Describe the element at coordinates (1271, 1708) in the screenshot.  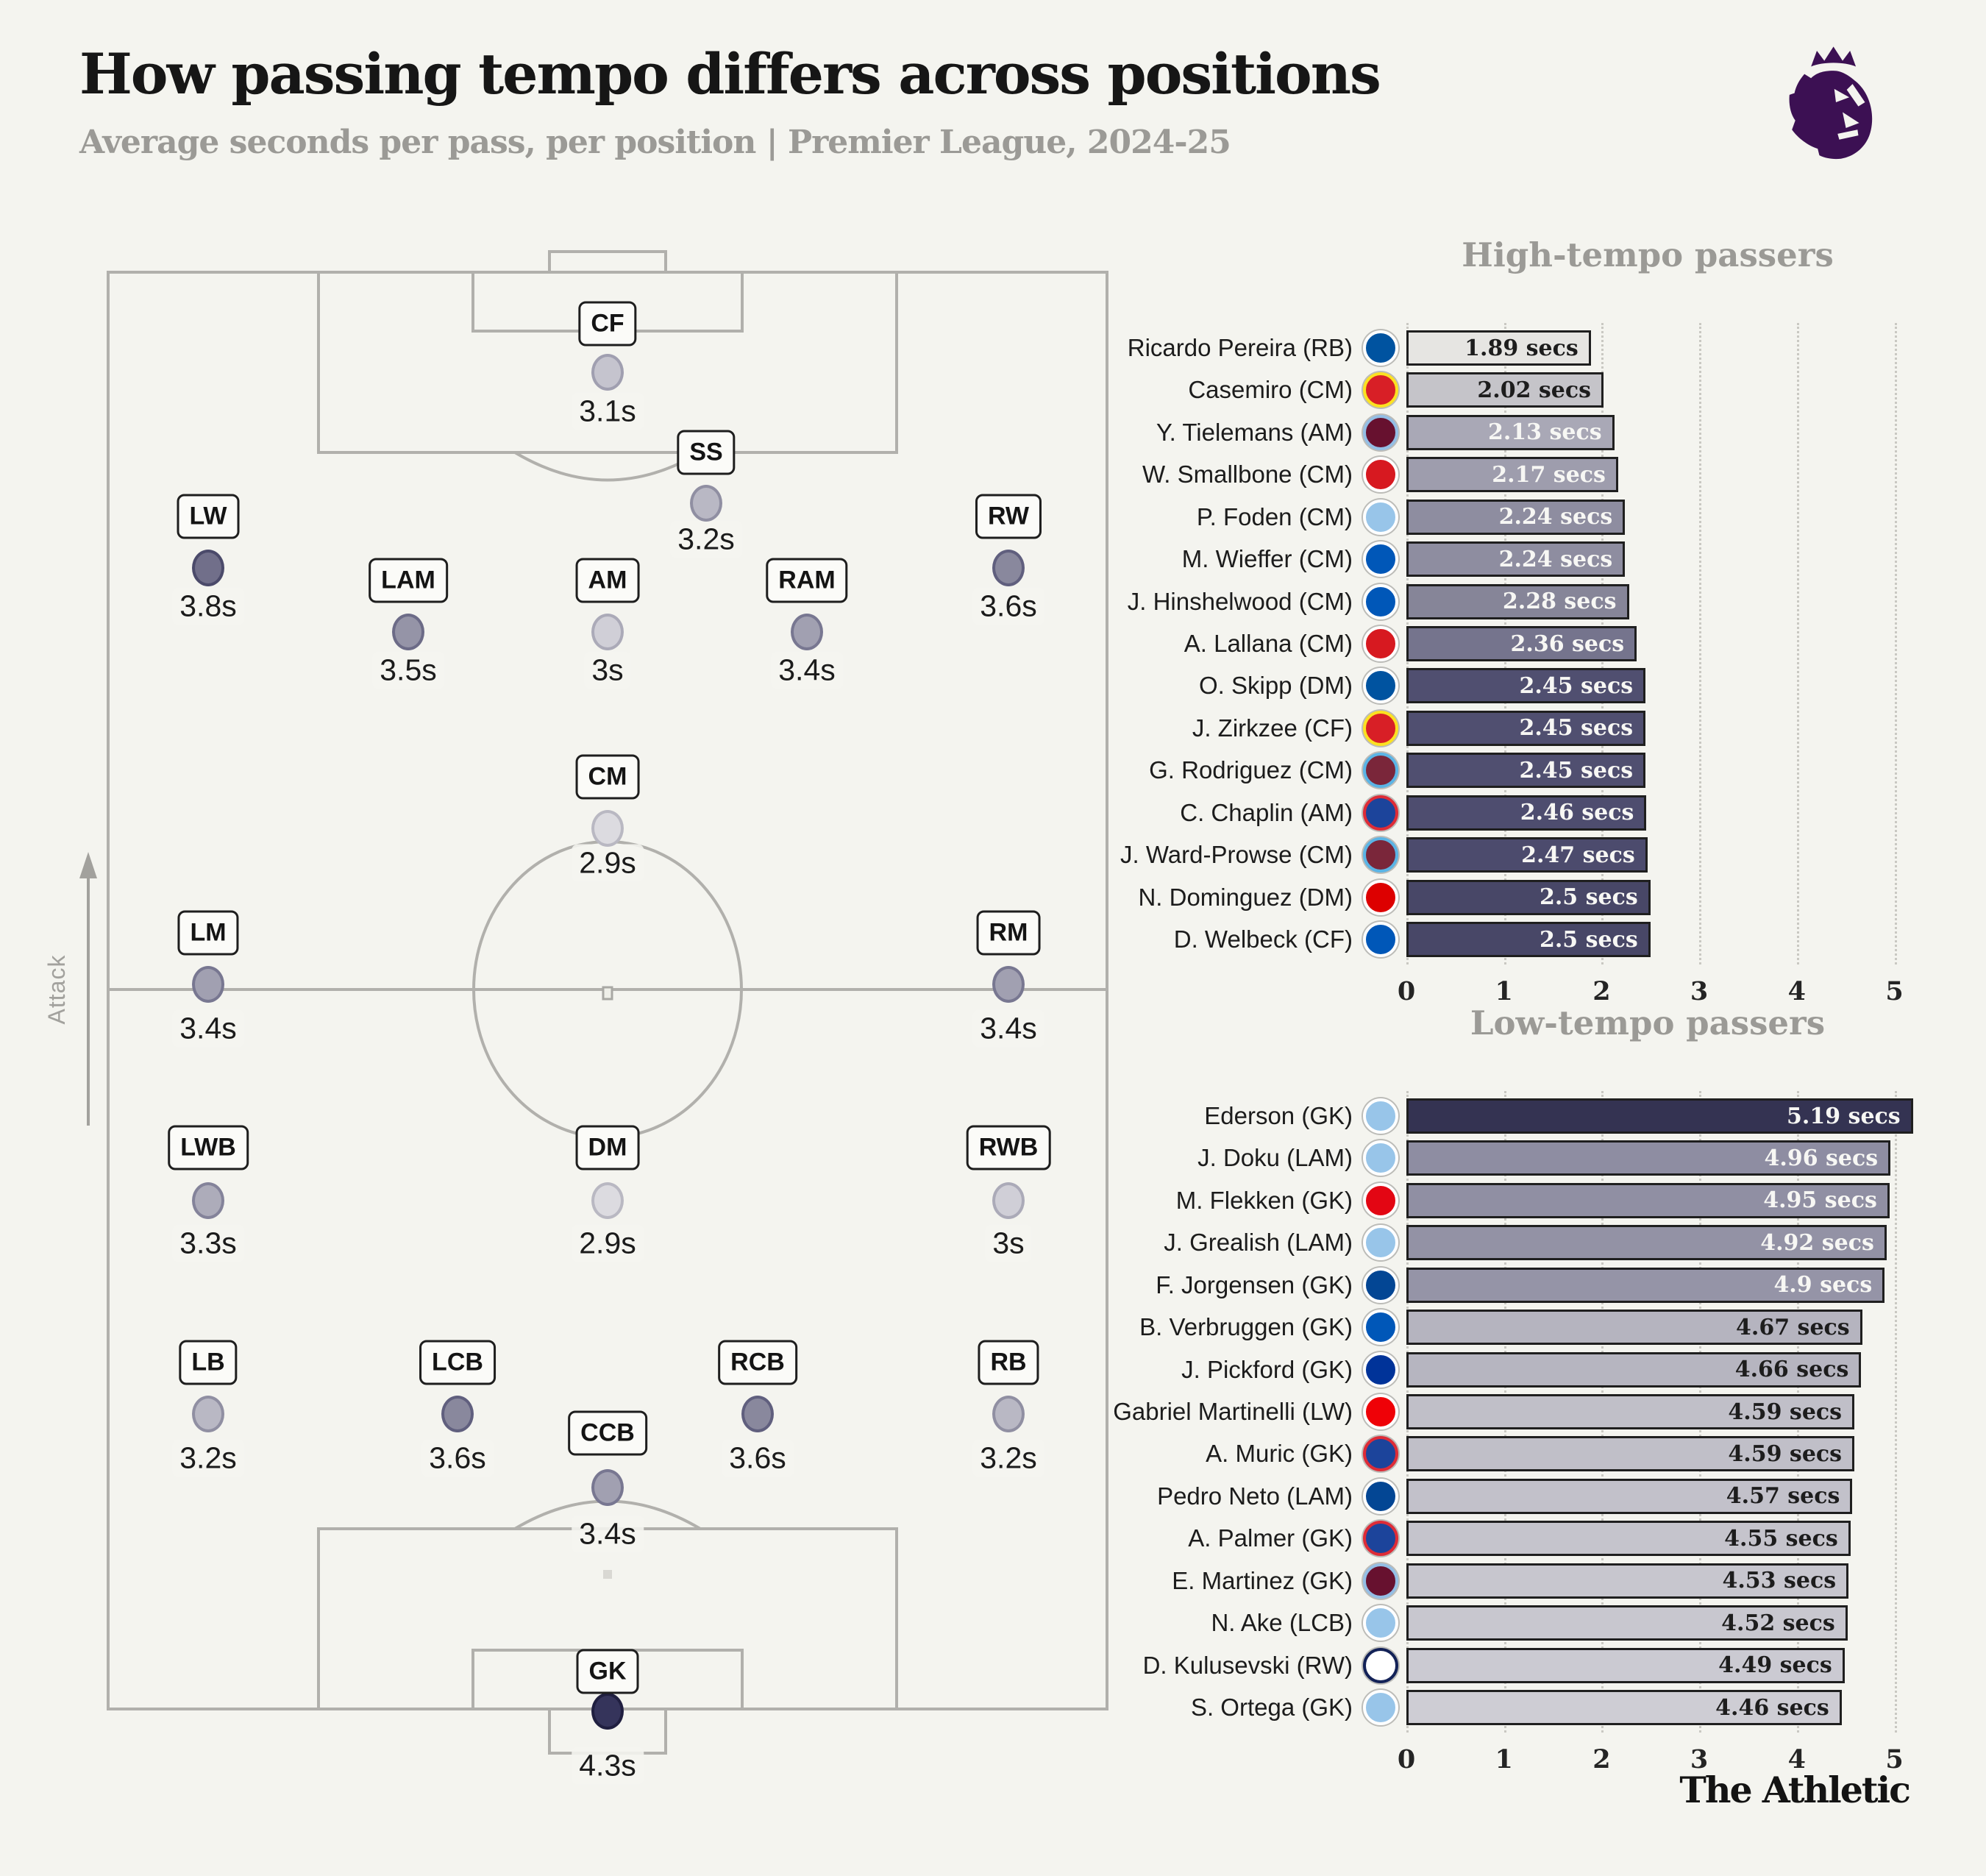
I see `player-label: S. Ortega (GK)` at that location.